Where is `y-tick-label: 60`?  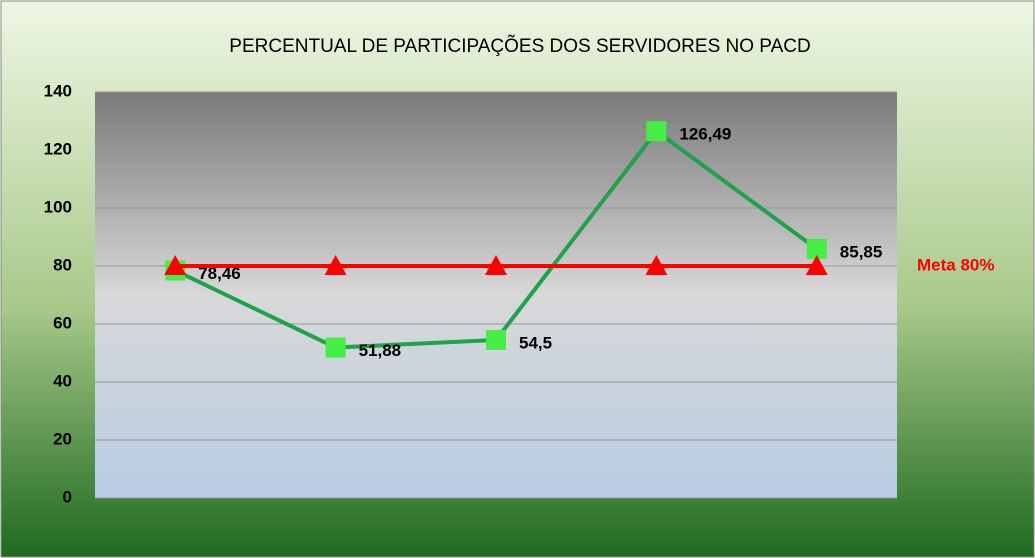 y-tick-label: 60 is located at coordinates (62, 322).